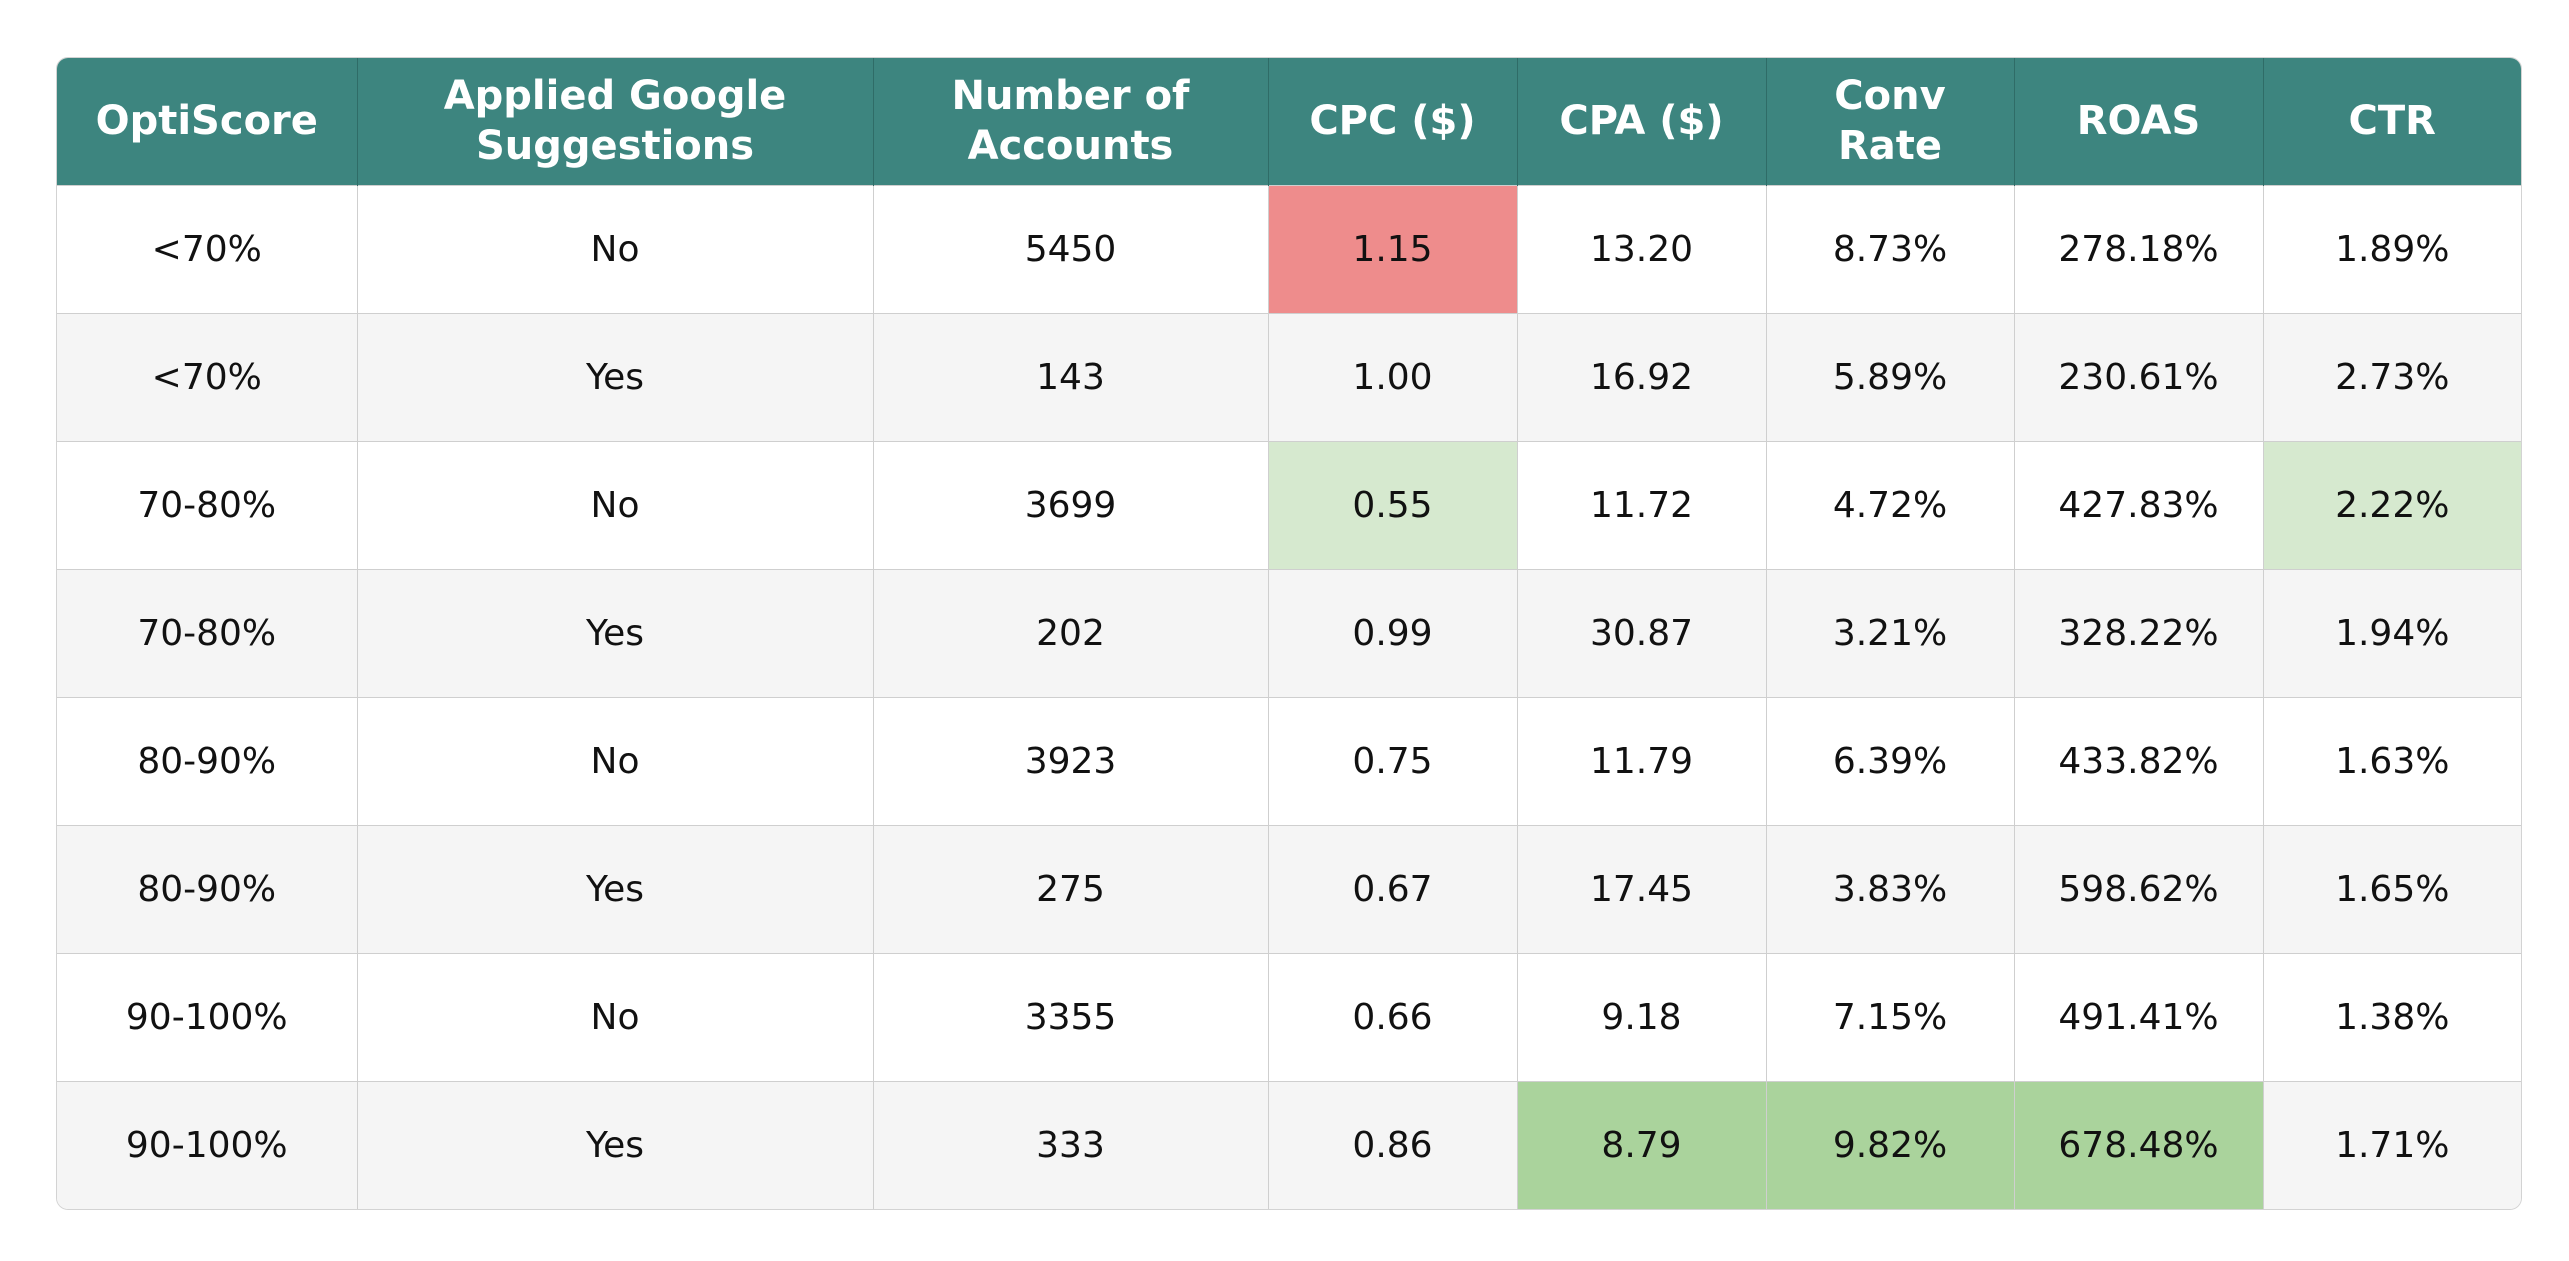  I want to click on cell-cpa: 9.18, so click(1641, 1016).